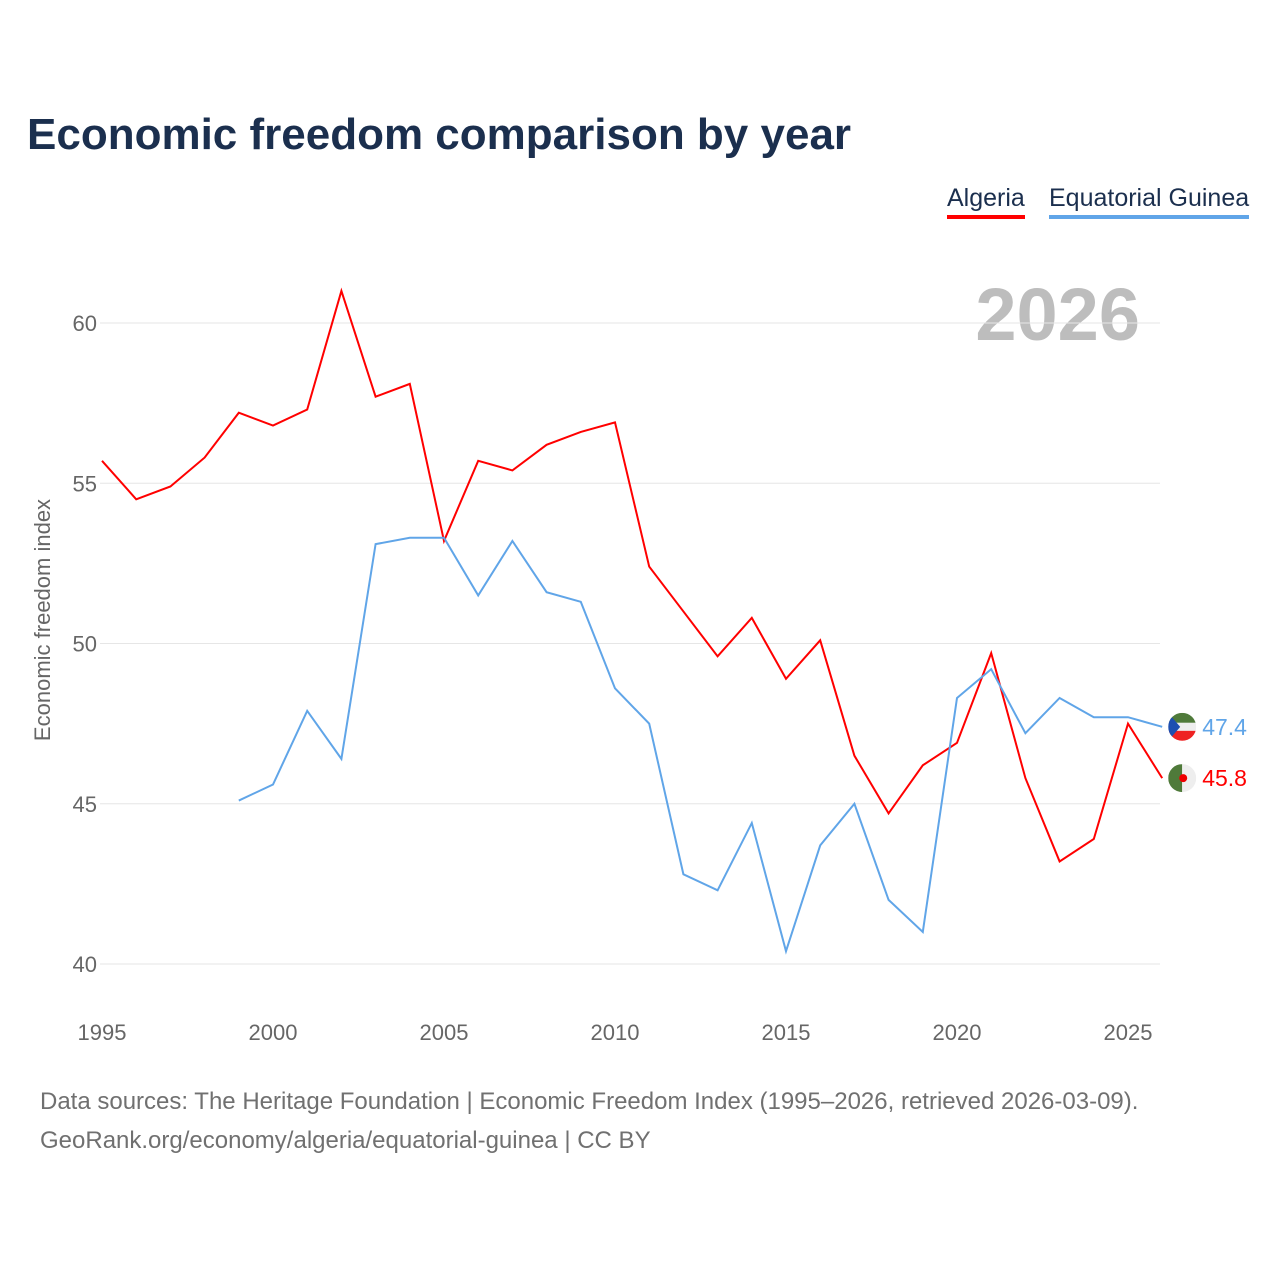 This screenshot has height=1280, width=1280. What do you see at coordinates (1128, 1032) in the screenshot?
I see `x-tick-label: 2025` at bounding box center [1128, 1032].